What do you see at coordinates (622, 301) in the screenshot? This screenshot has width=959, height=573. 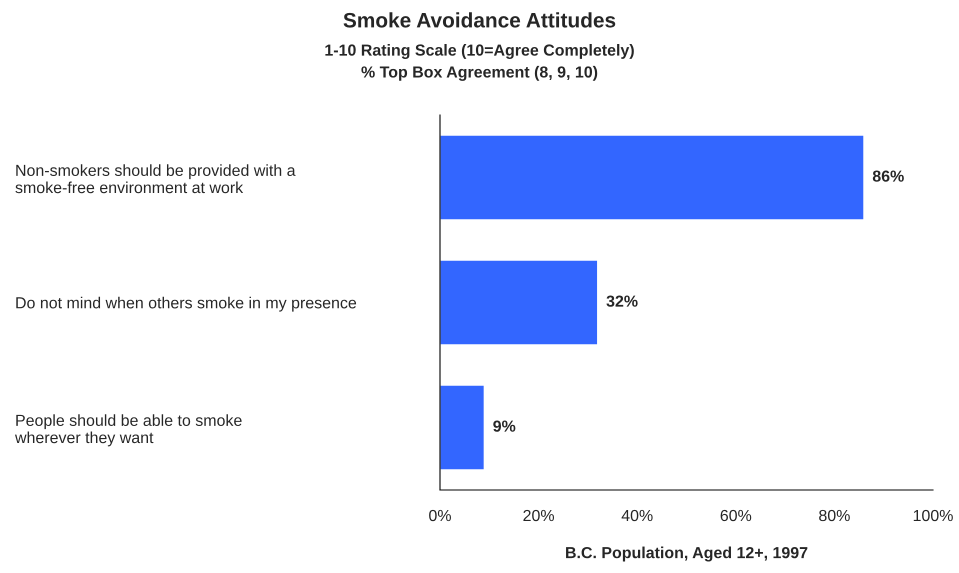 I see `data-label: 32%` at bounding box center [622, 301].